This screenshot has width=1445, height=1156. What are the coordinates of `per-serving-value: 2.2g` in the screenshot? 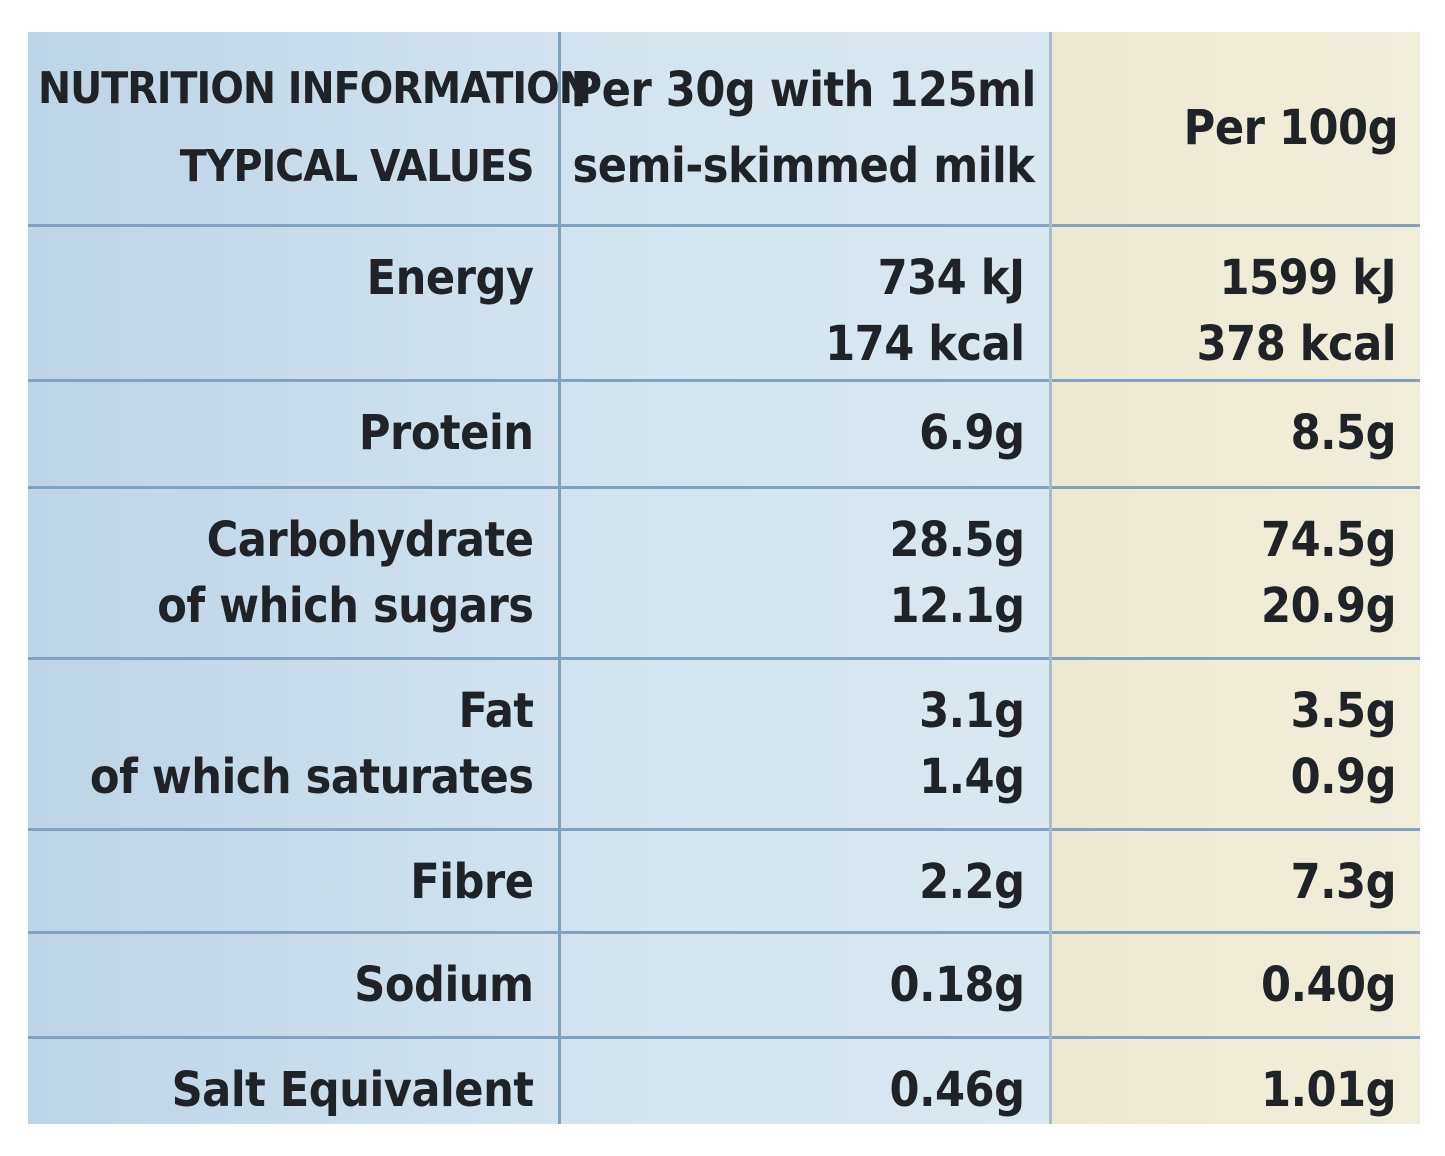 It's located at (803, 880).